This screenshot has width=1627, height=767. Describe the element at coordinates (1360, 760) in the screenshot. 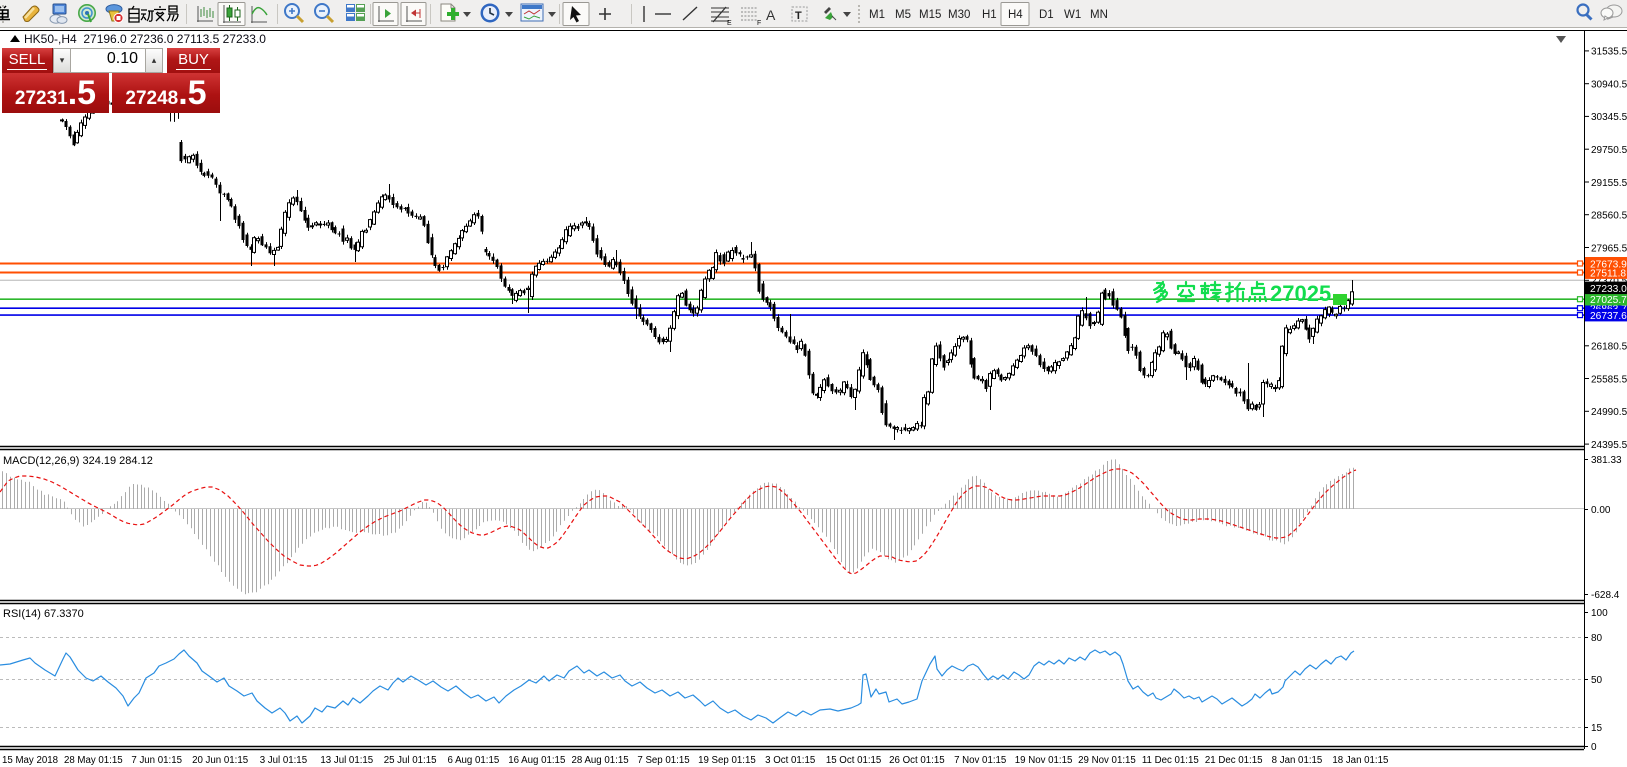

I see `svg-text: 18 Jan 01:15` at that location.